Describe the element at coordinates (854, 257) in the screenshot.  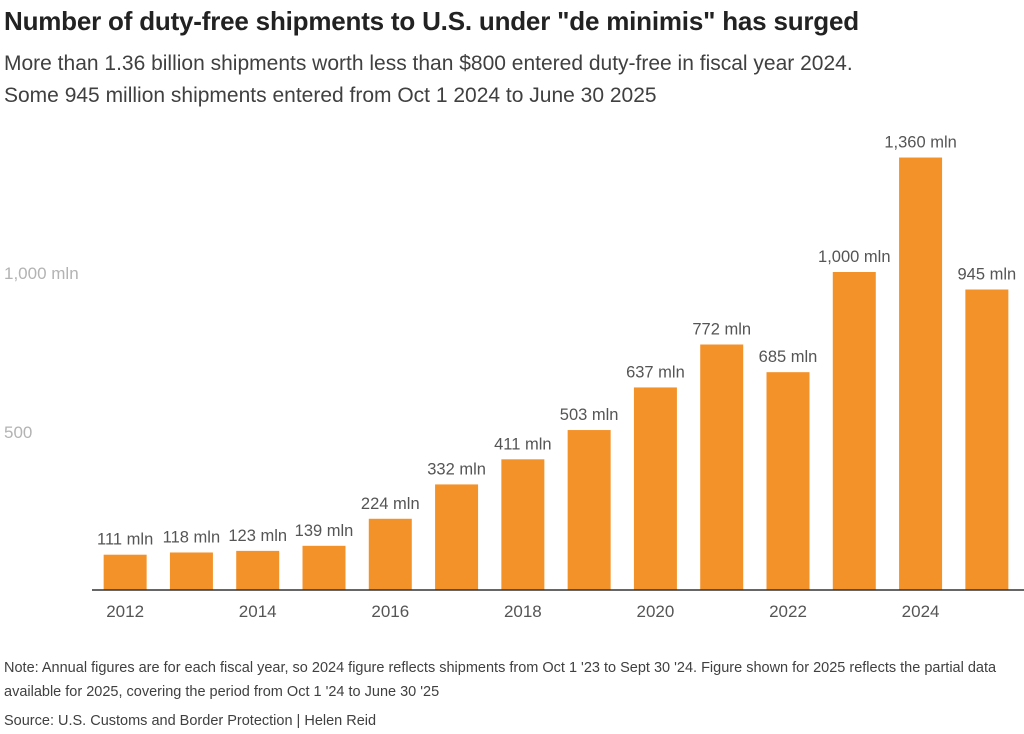
I see `bar-value-label: 1,000 mln` at that location.